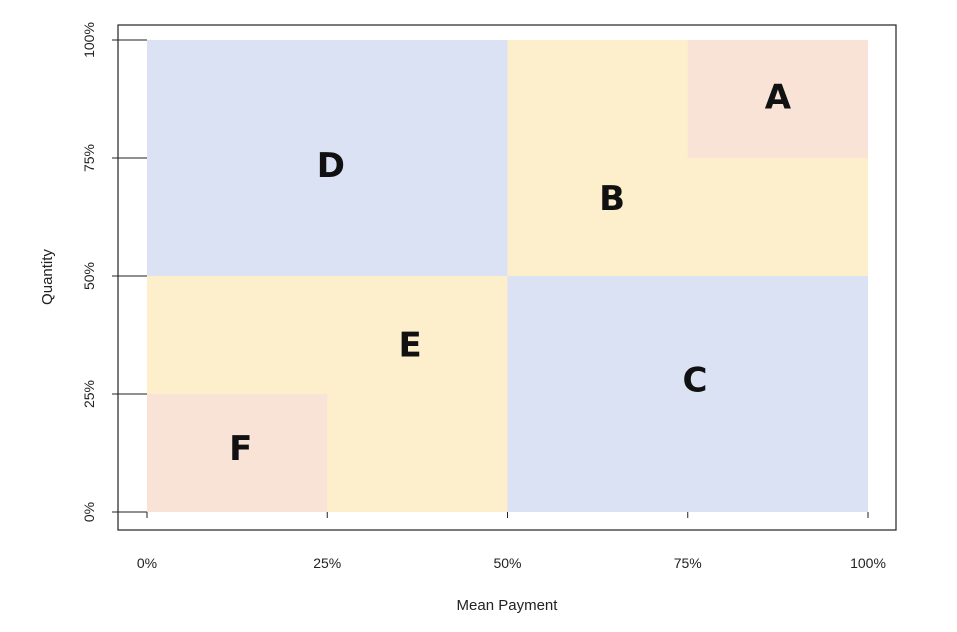  I want to click on y-tick-label: 0%, so click(89, 512).